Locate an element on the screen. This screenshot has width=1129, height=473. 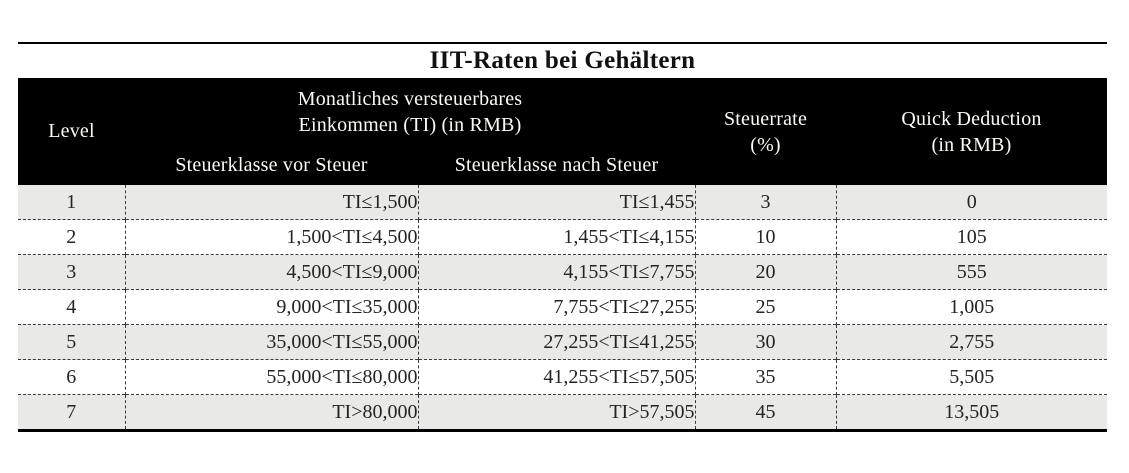
cell-tax-rate: 20 is located at coordinates (765, 272).